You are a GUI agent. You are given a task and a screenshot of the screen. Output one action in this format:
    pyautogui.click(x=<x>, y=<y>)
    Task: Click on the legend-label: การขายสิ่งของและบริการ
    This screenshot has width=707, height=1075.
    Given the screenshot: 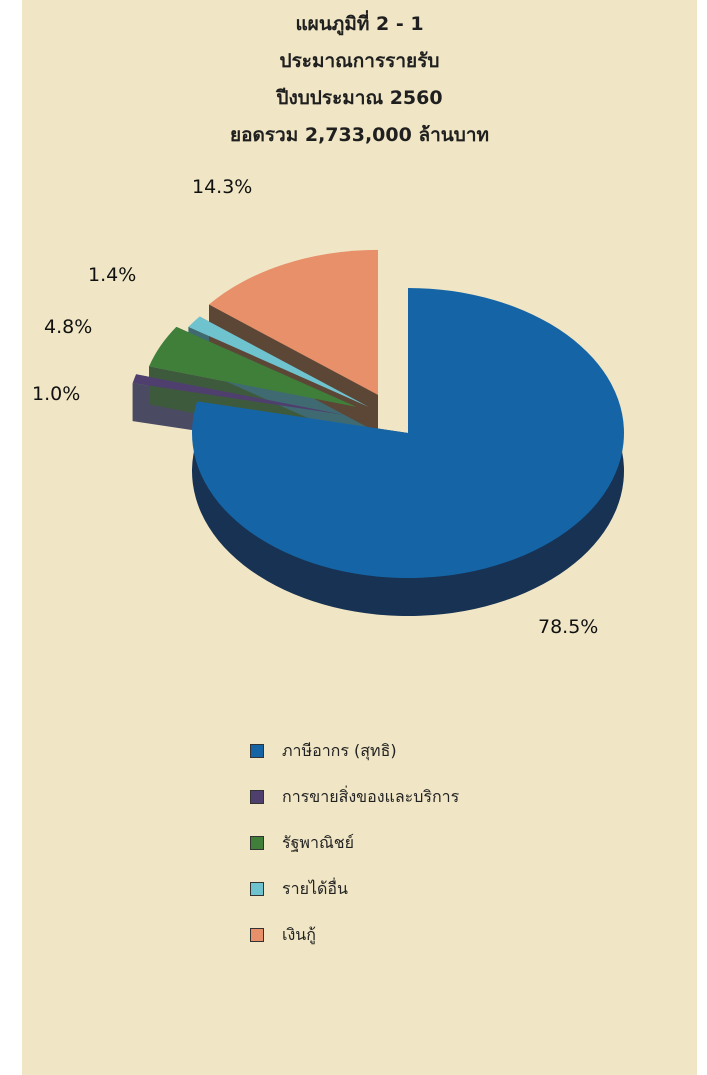 What is the action you would take?
    pyautogui.click(x=371, y=796)
    